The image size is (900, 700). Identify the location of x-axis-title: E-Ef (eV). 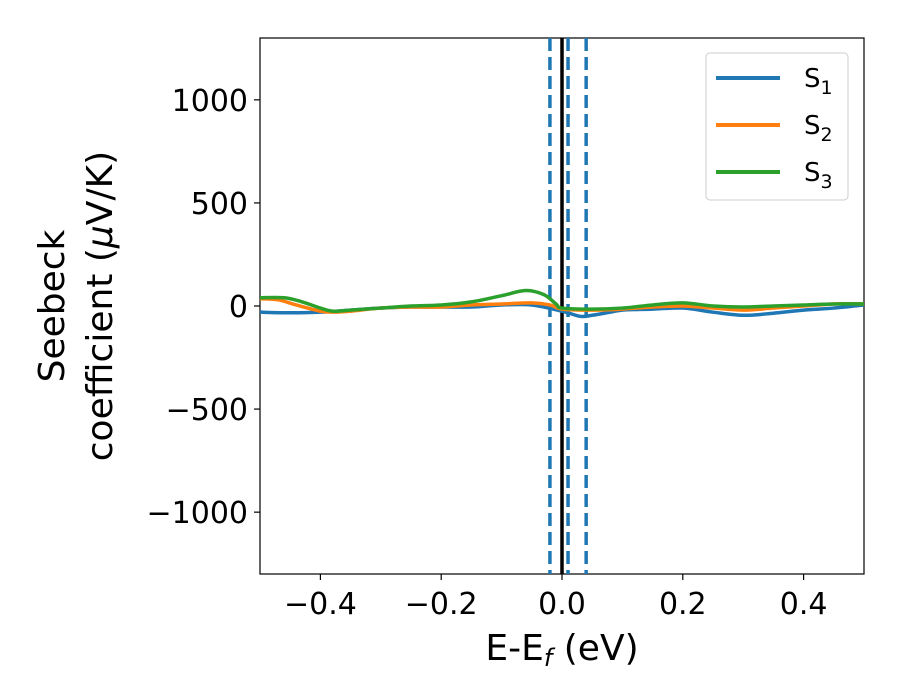
(561, 650).